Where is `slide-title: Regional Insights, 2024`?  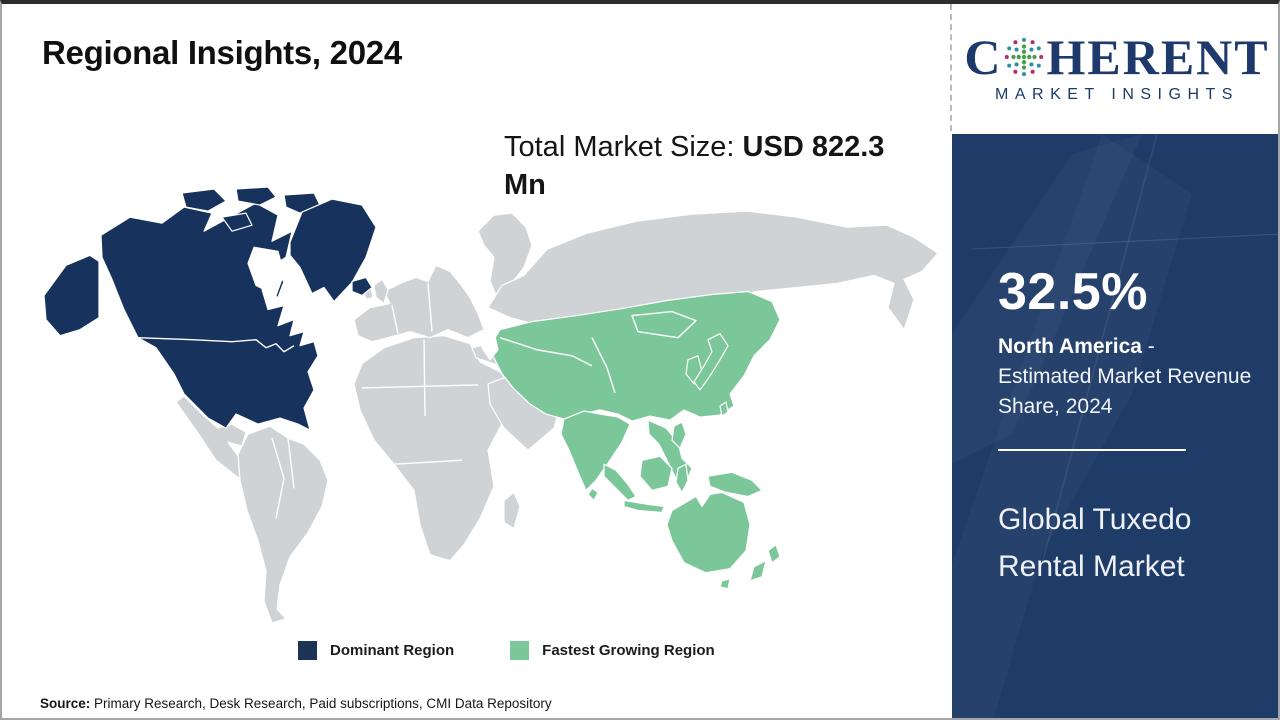 slide-title: Regional Insights, 2024 is located at coordinates (222, 52).